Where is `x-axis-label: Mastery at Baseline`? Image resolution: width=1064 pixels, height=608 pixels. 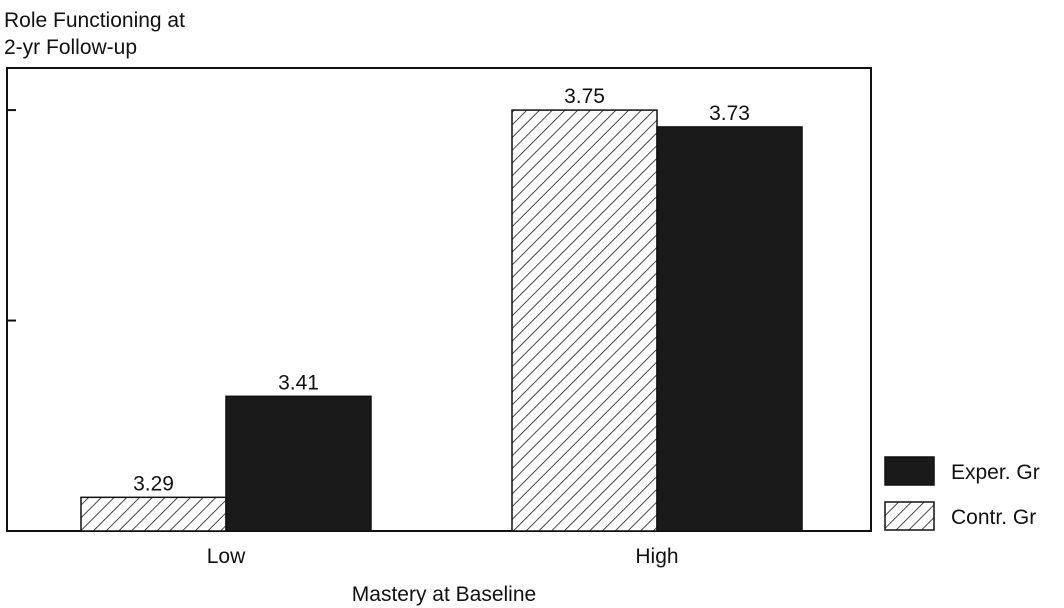
x-axis-label: Mastery at Baseline is located at coordinates (444, 594).